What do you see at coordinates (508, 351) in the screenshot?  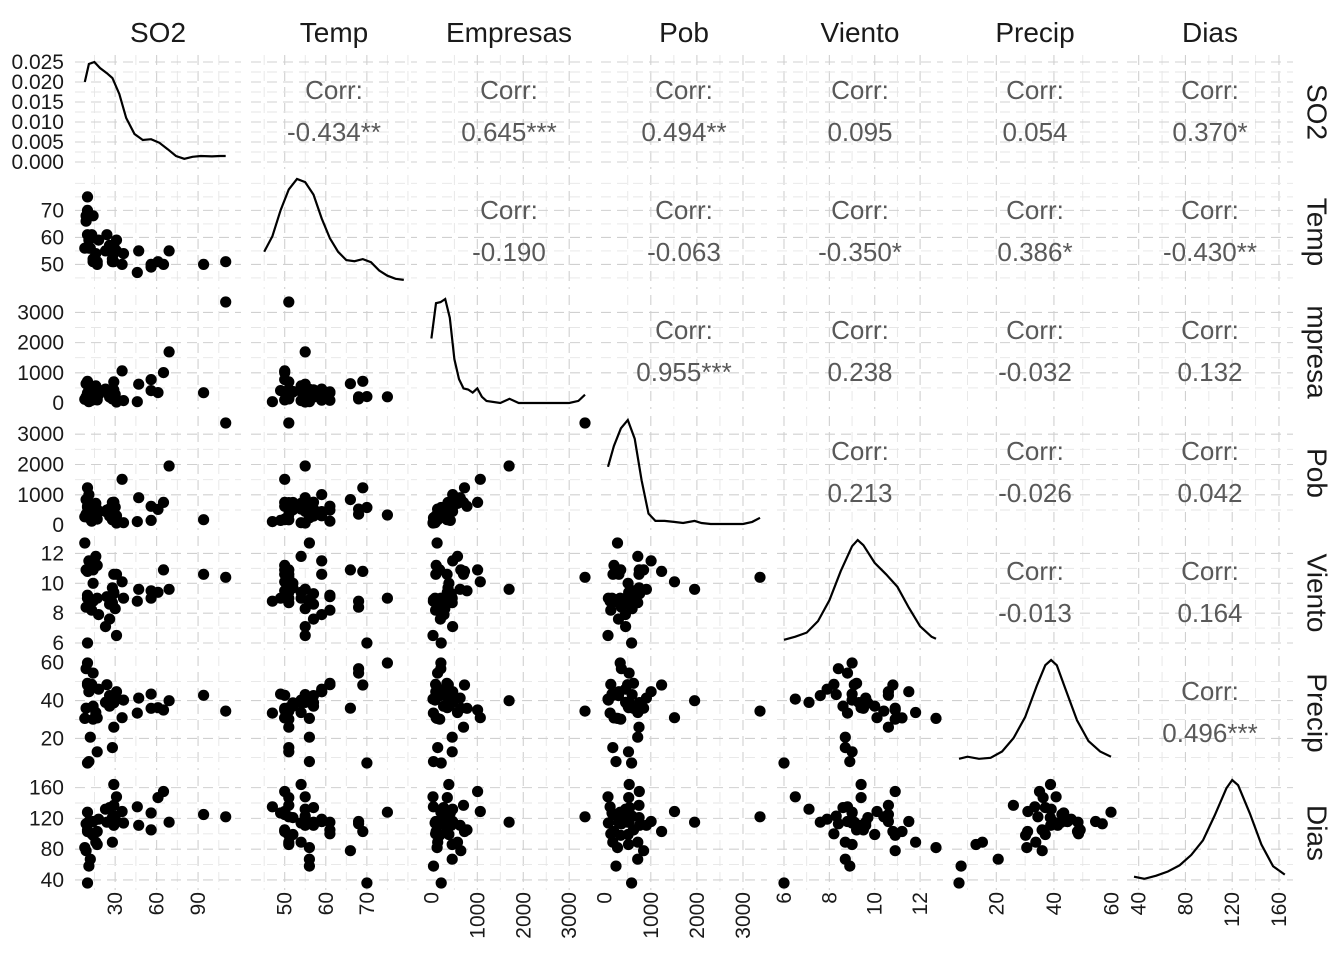 I see `density-curve-empresas` at bounding box center [508, 351].